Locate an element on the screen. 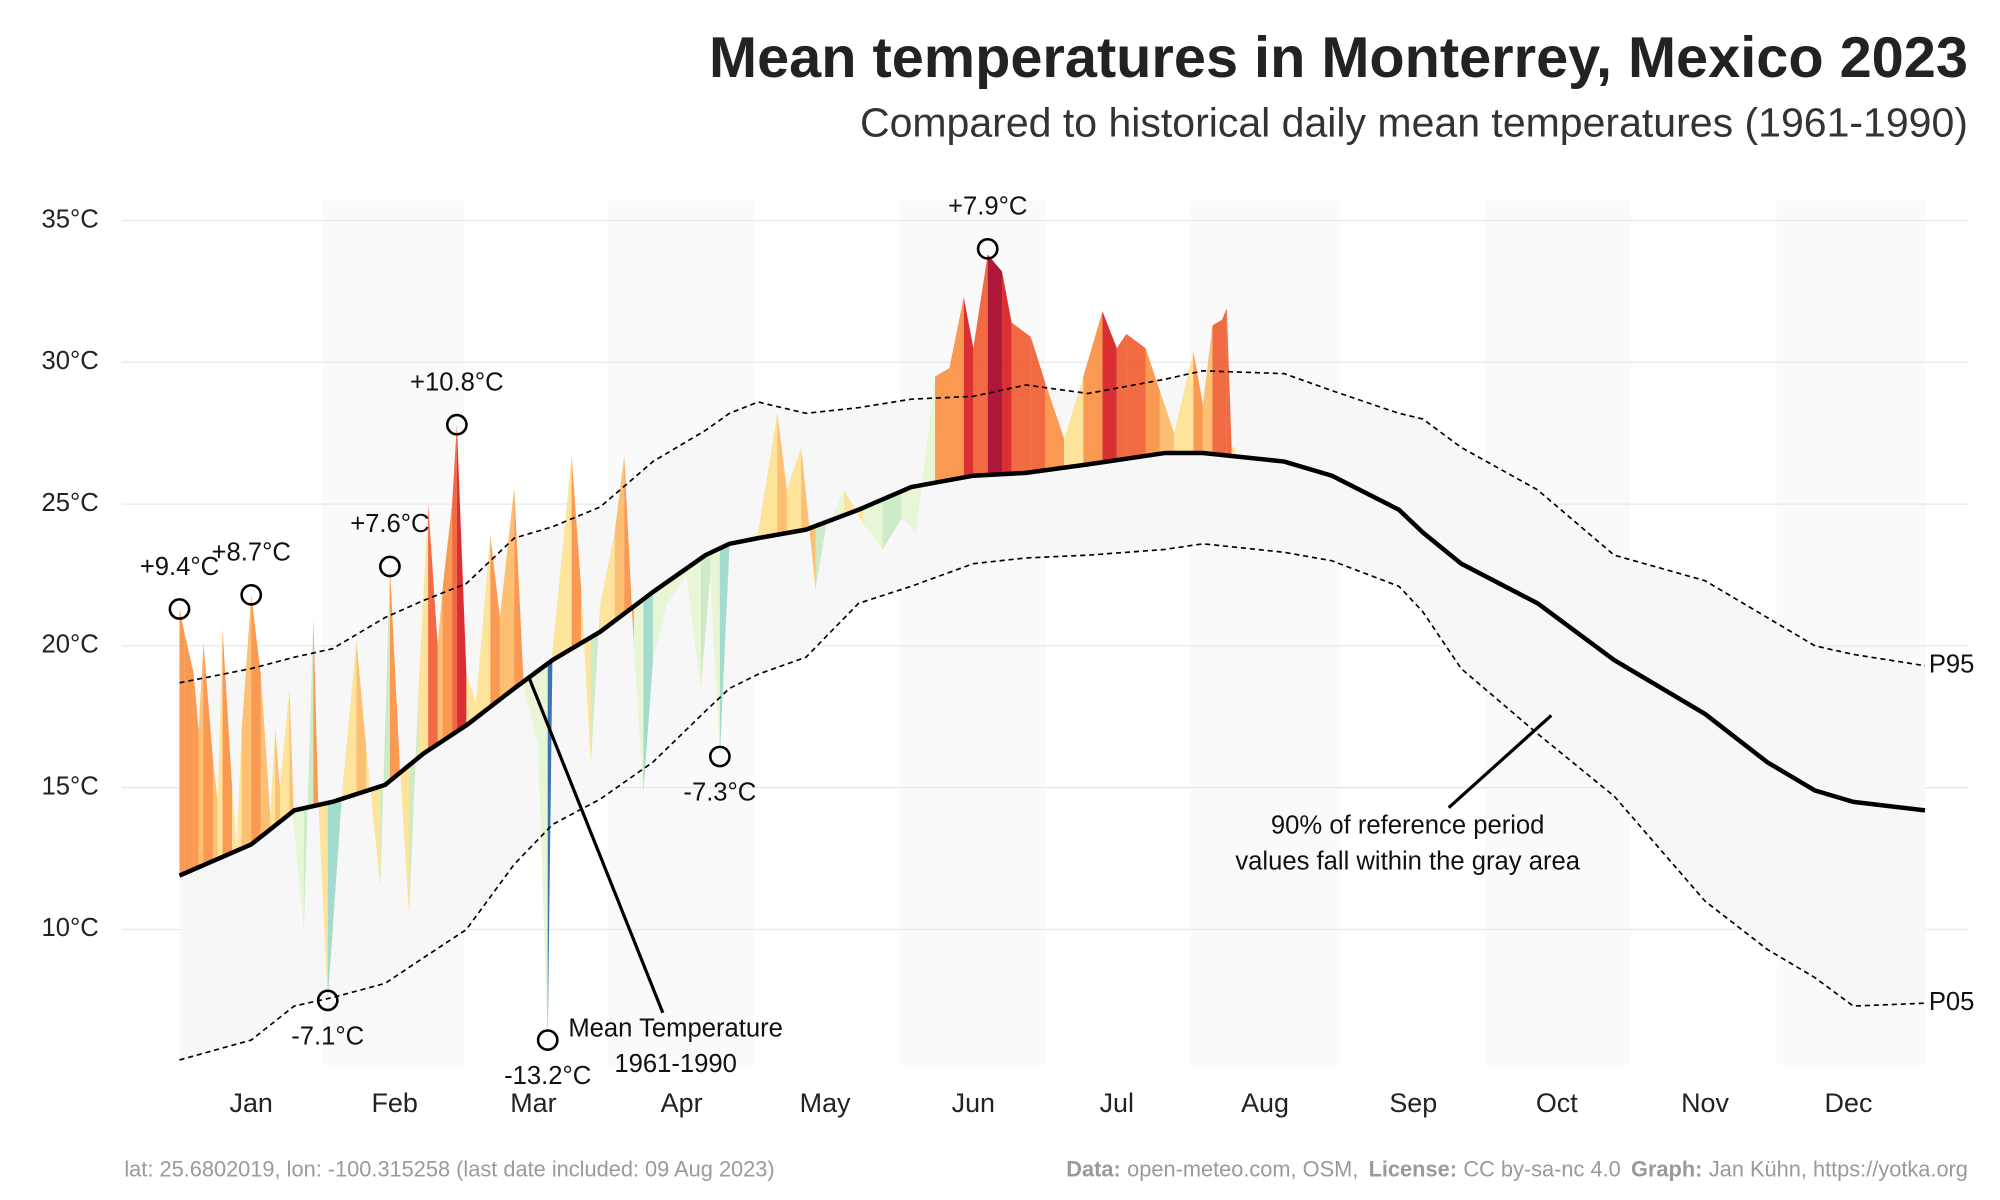  x-tick-label: May is located at coordinates (825, 1103).